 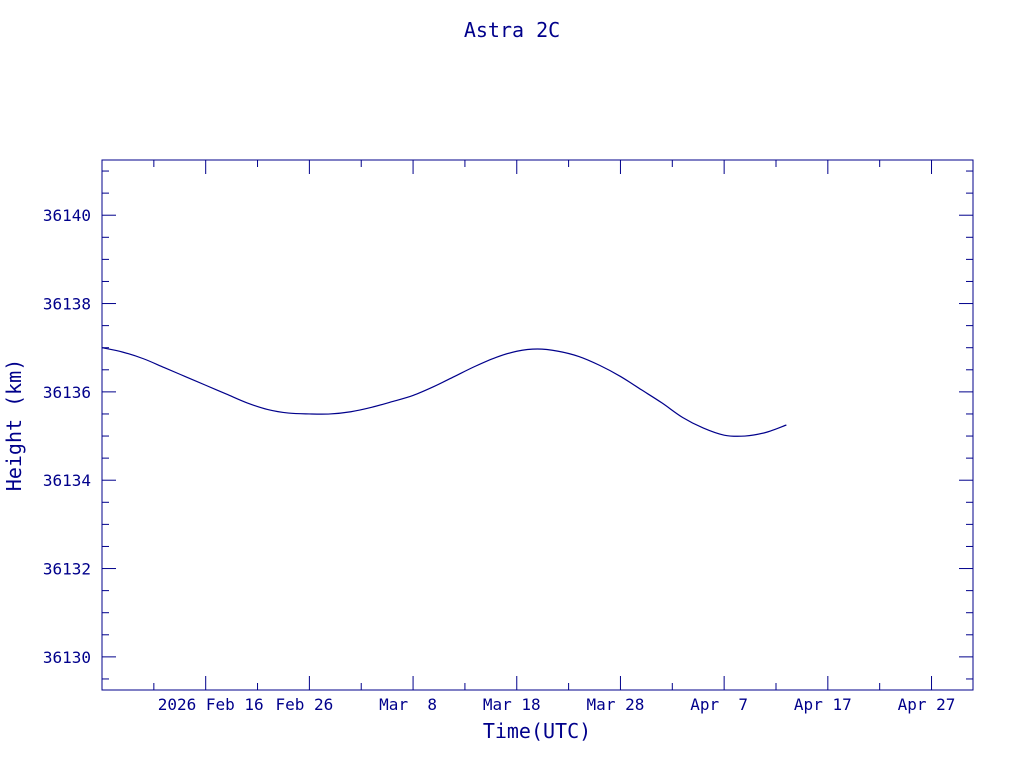 What do you see at coordinates (67, 304) in the screenshot?
I see `y-tick-label: 36138` at bounding box center [67, 304].